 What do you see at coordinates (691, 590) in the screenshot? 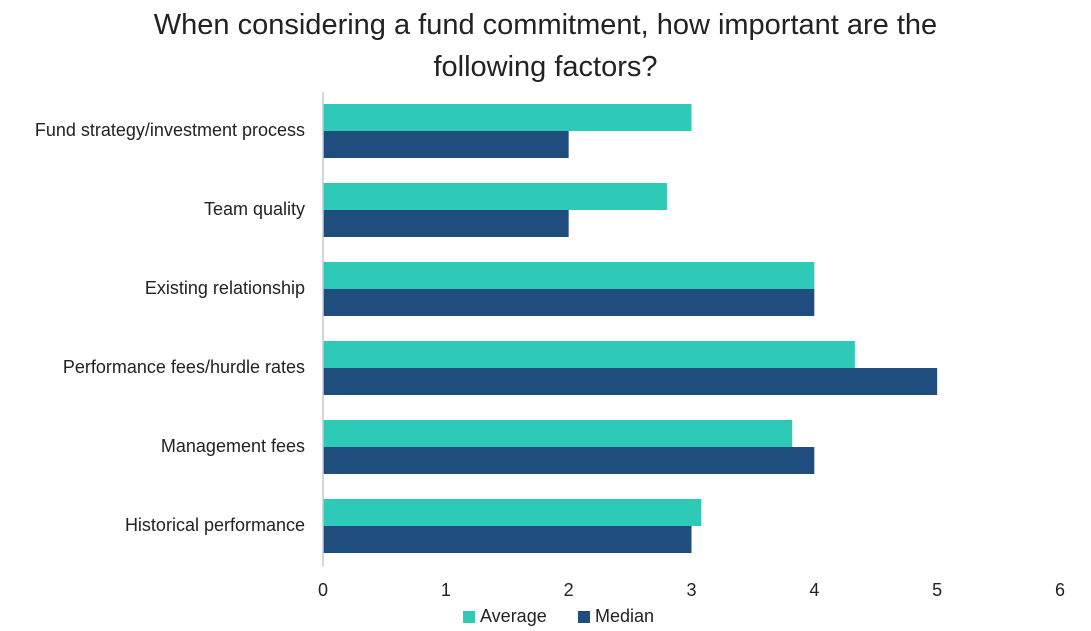
I see `x-tick-label: 3` at bounding box center [691, 590].